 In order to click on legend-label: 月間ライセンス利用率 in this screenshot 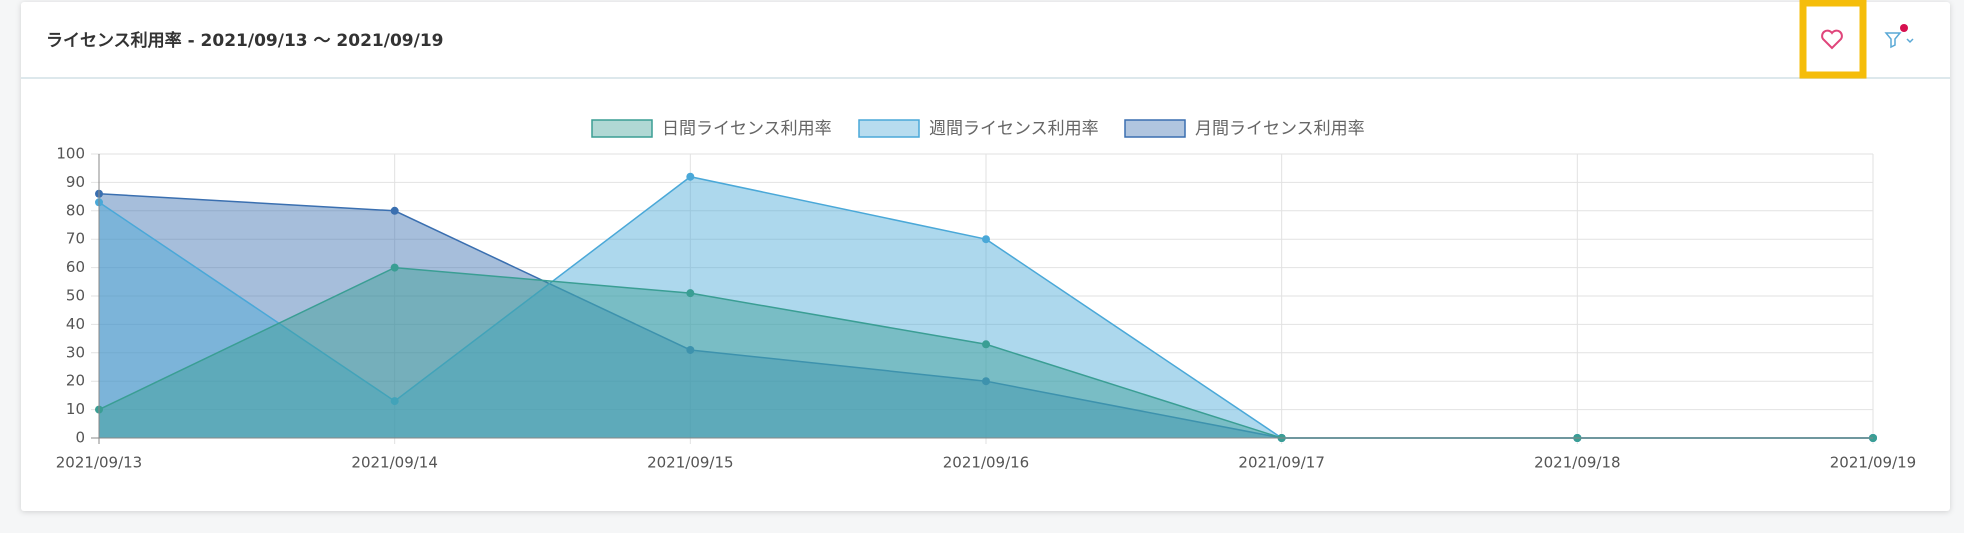, I will do `click(1280, 129)`.